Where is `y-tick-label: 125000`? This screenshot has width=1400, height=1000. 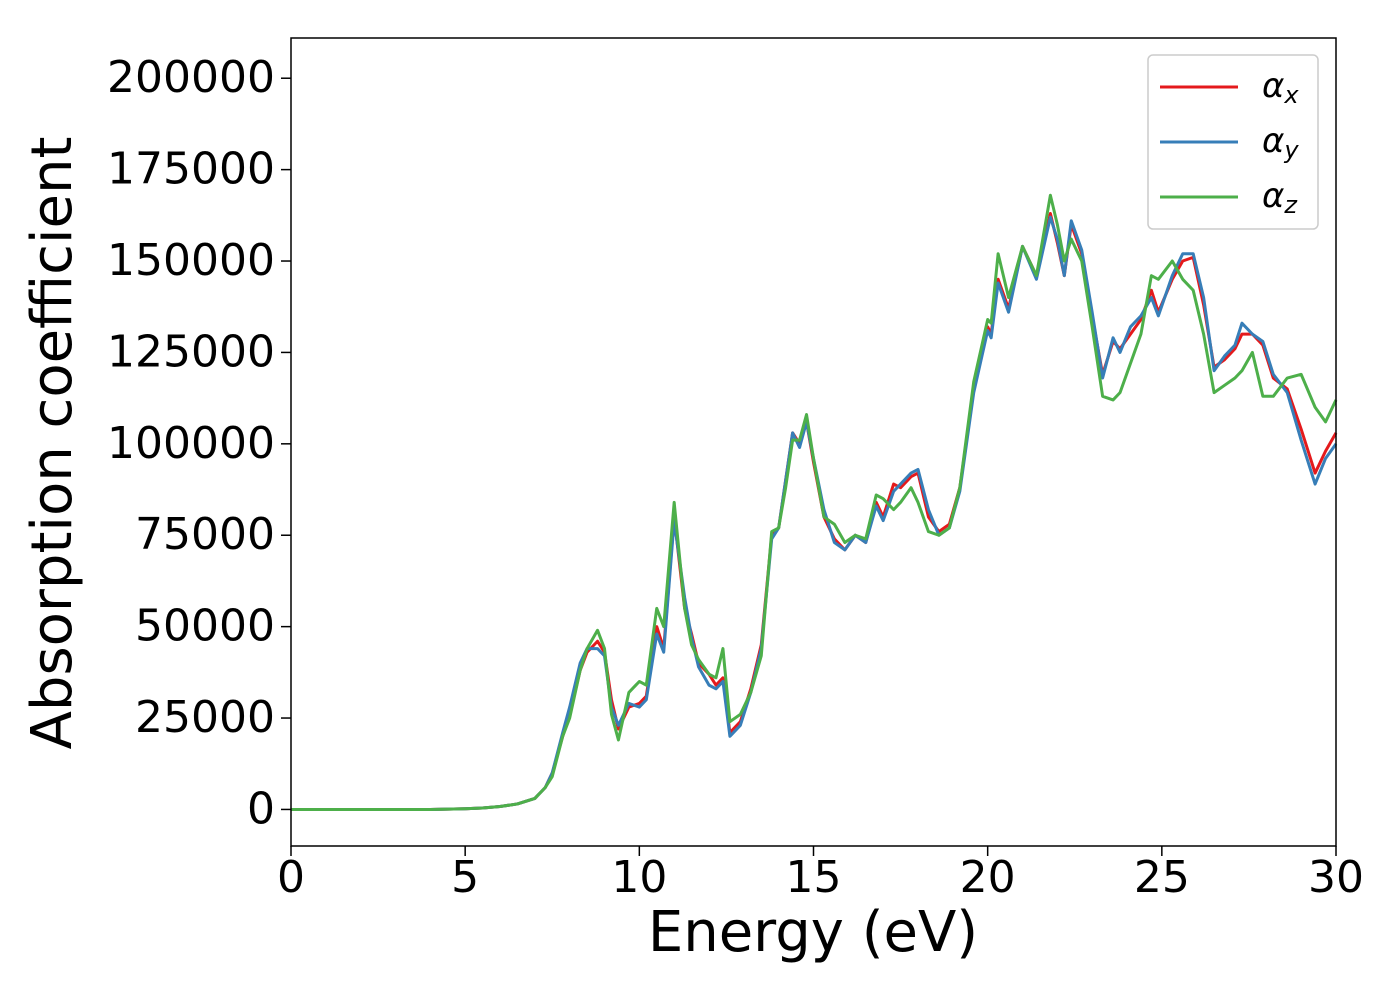 y-tick-label: 125000 is located at coordinates (191, 351).